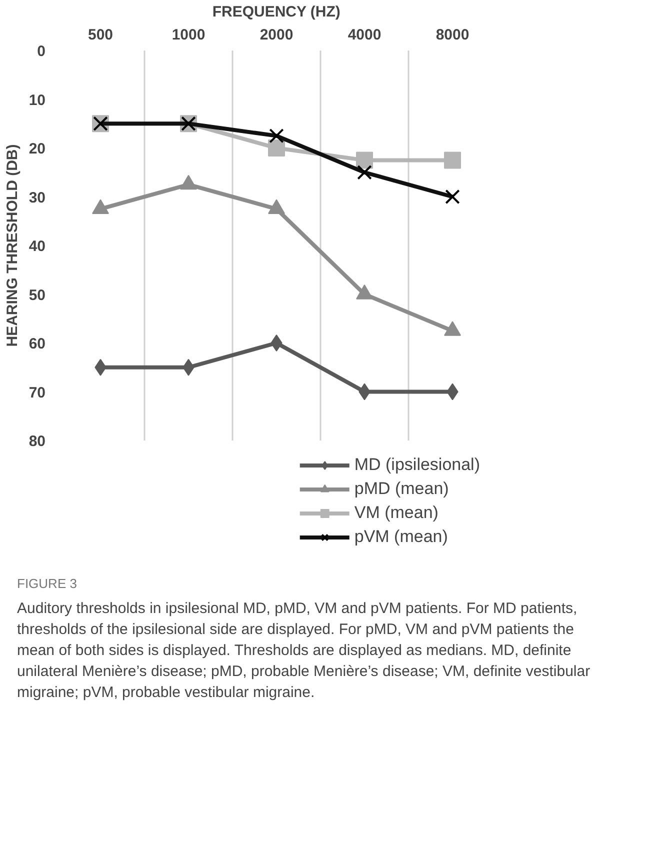 Image resolution: width=648 pixels, height=847 pixels. Describe the element at coordinates (189, 35) in the screenshot. I see `x-tick-label: 1000` at that location.